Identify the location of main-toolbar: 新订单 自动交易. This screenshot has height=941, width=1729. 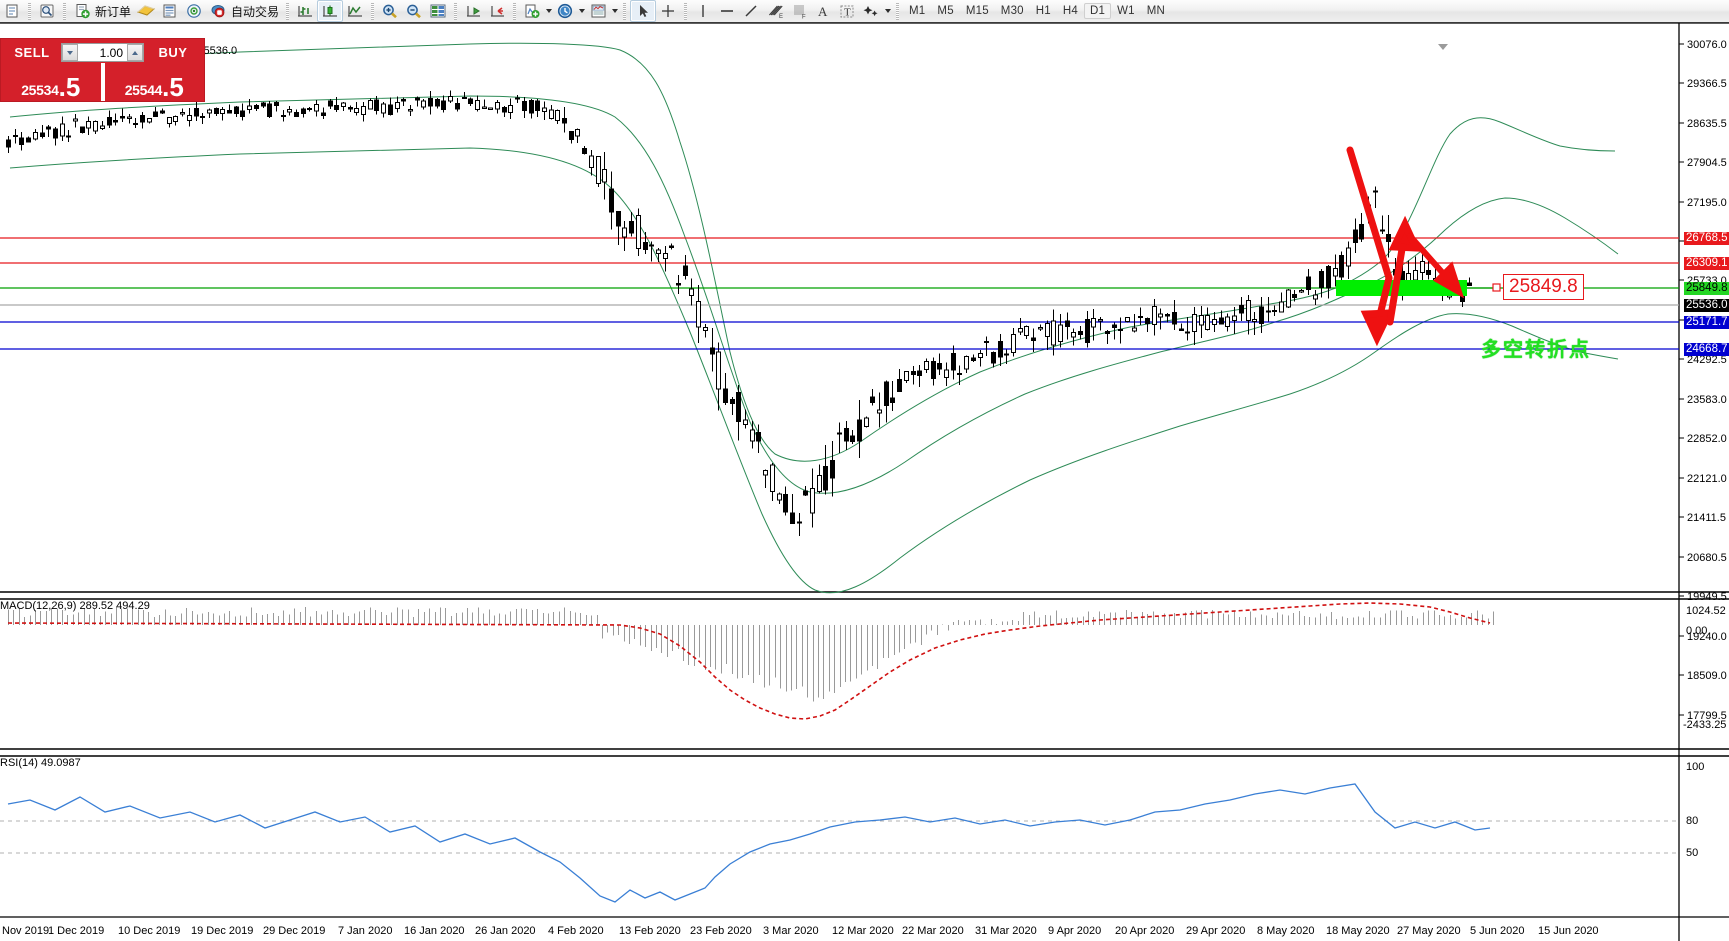
(864, 11).